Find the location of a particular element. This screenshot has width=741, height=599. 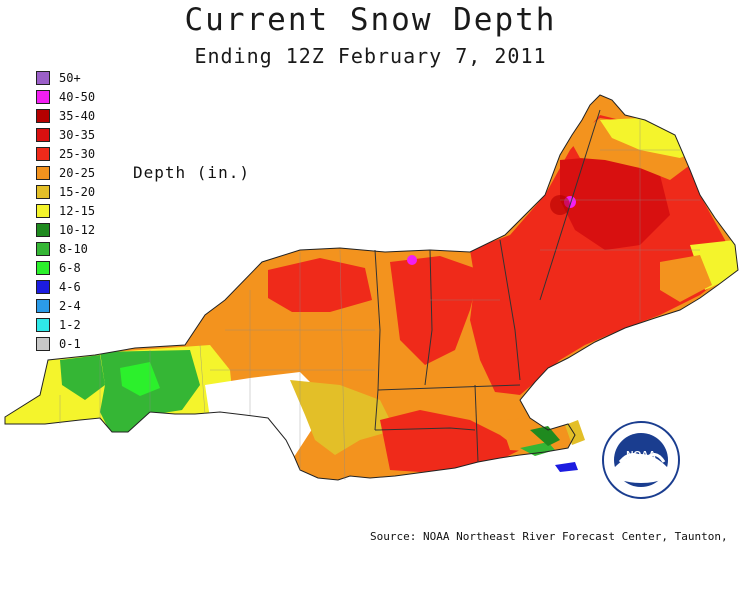

legend-label: 0-1 is located at coordinates (70, 343).